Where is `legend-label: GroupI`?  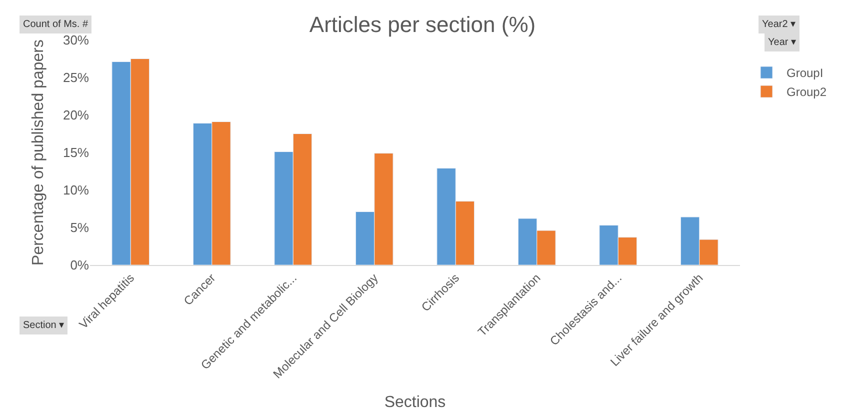 legend-label: GroupI is located at coordinates (805, 73).